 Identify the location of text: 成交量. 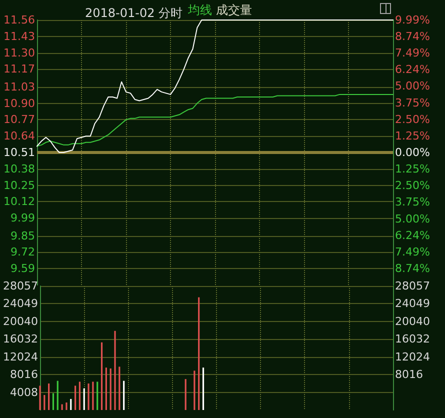
(234, 10).